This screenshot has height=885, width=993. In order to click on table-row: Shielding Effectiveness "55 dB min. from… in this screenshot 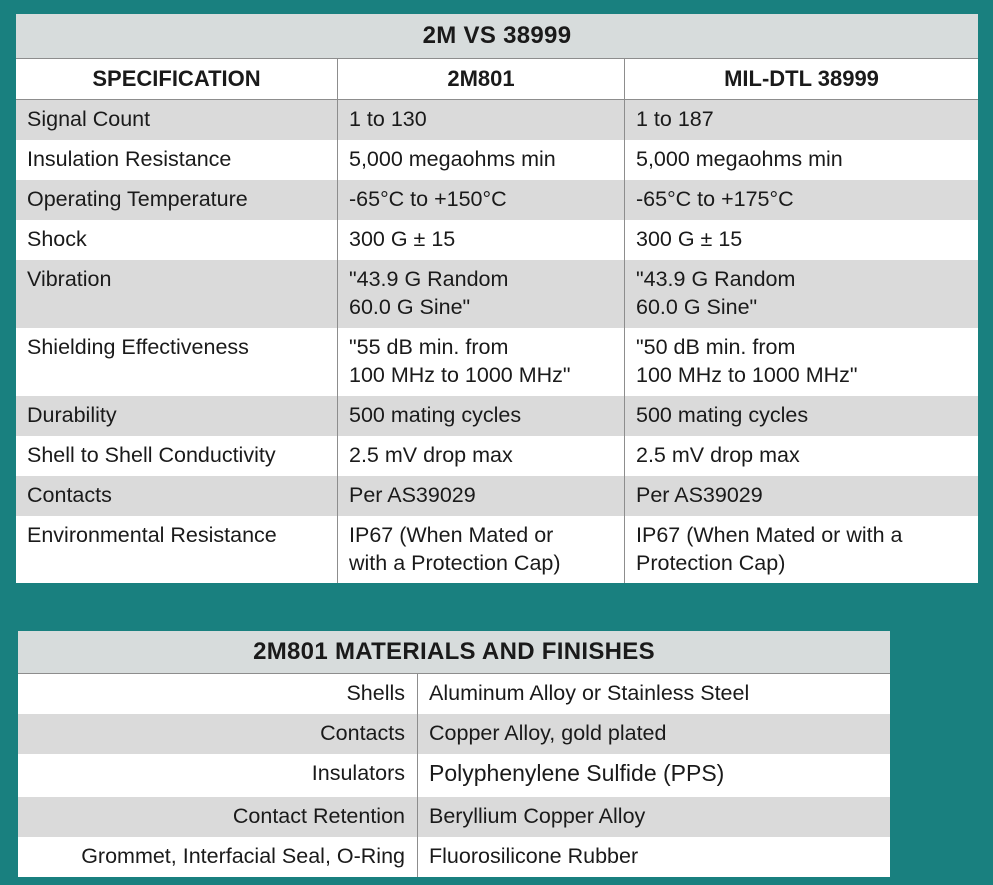, I will do `click(497, 362)`.